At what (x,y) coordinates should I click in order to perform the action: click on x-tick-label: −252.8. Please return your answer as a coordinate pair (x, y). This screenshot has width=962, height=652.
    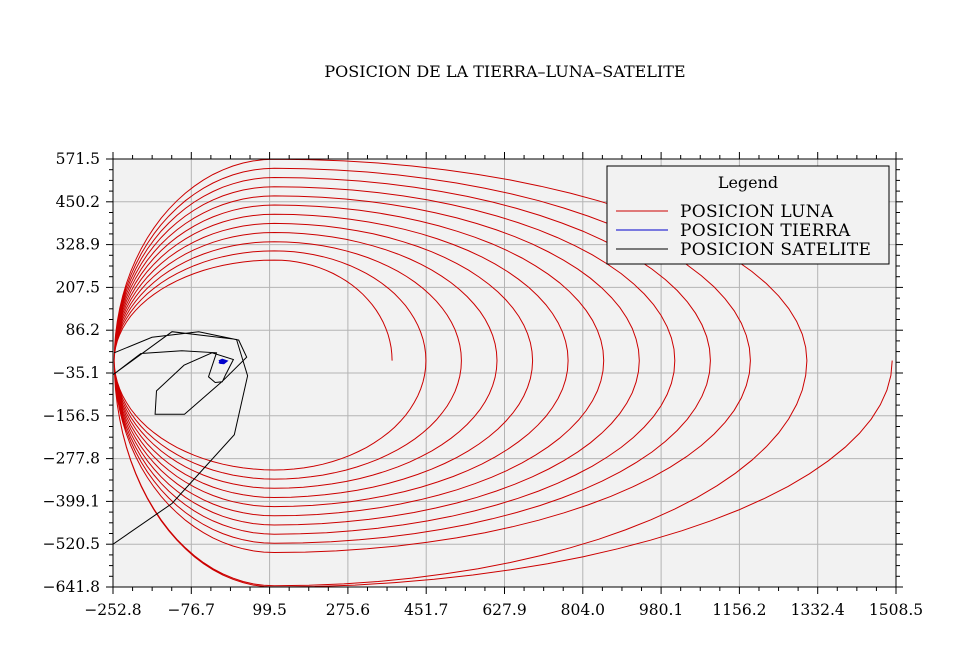
    Looking at the image, I should click on (112, 610).